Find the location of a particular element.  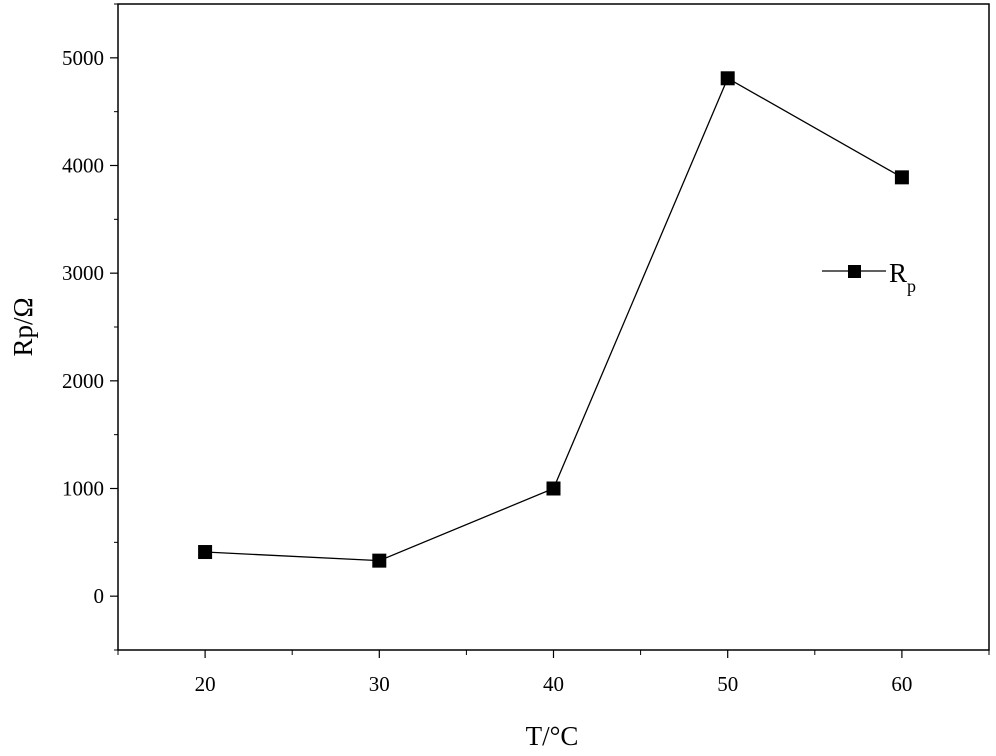

x-tick-label: 50 is located at coordinates (727, 684).